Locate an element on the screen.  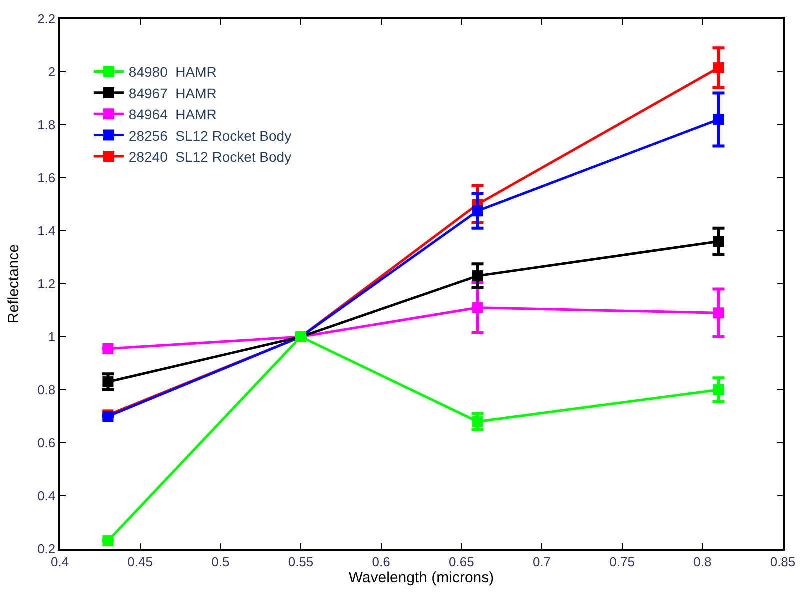
x-tick-label: 0.5 is located at coordinates (221, 562).